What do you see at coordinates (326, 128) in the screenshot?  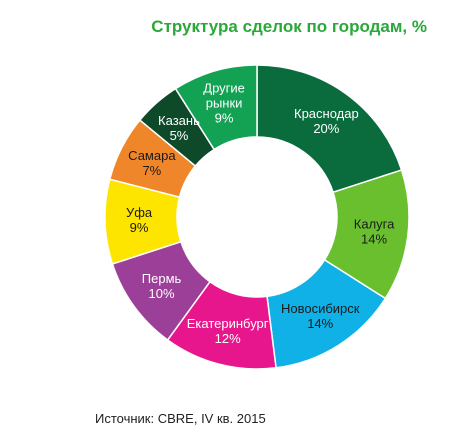 I see `slice-value-0: 20%` at bounding box center [326, 128].